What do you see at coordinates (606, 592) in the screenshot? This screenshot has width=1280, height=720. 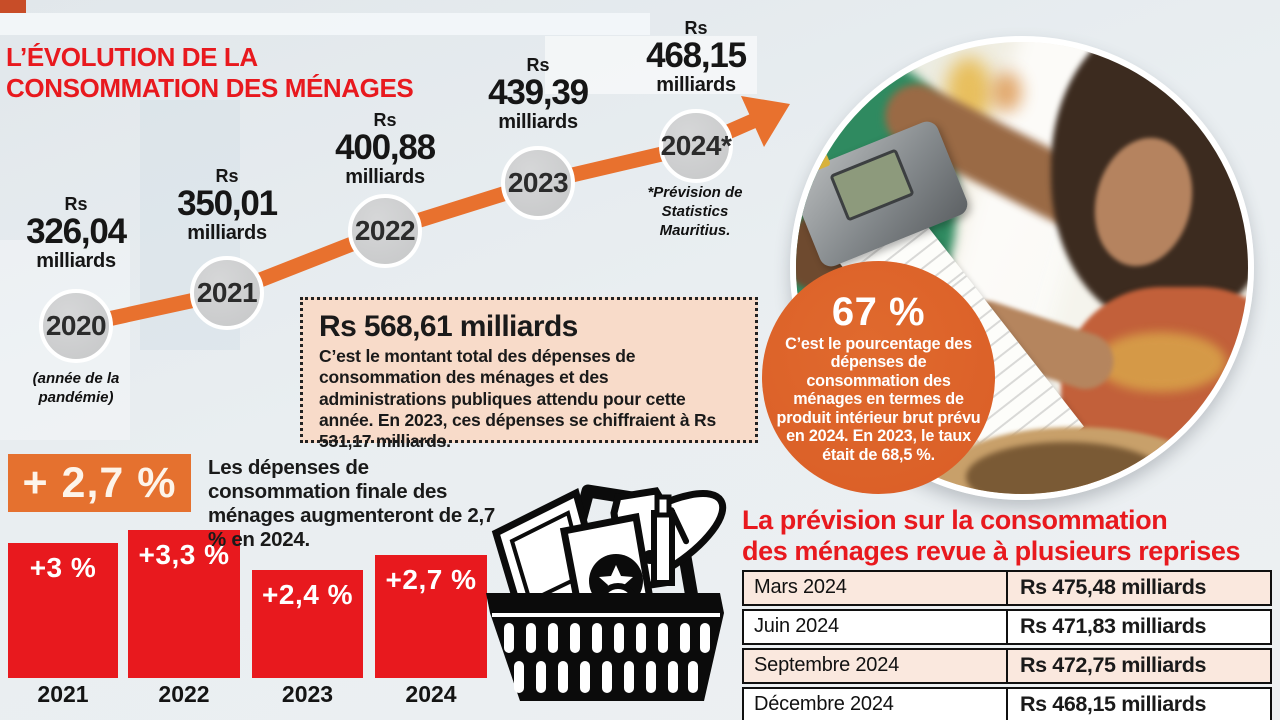 I see `shopping-basket-illustration` at bounding box center [606, 592].